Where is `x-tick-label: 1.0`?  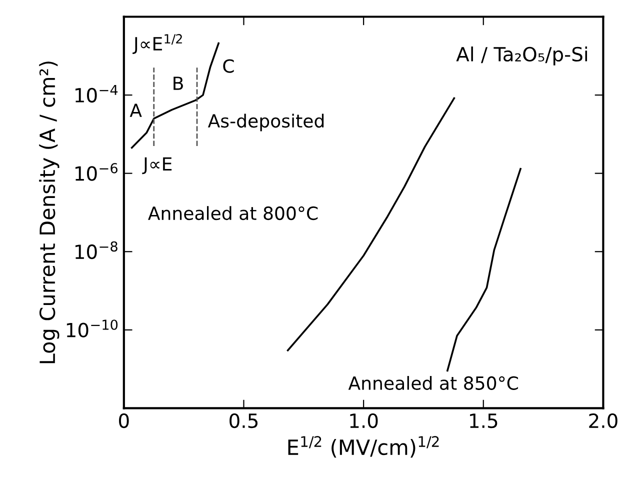 x-tick-label: 1.0 is located at coordinates (364, 420).